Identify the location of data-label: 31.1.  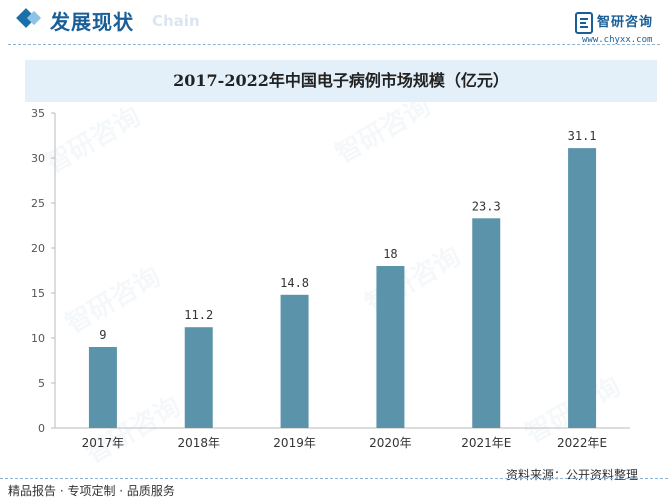
(582, 136).